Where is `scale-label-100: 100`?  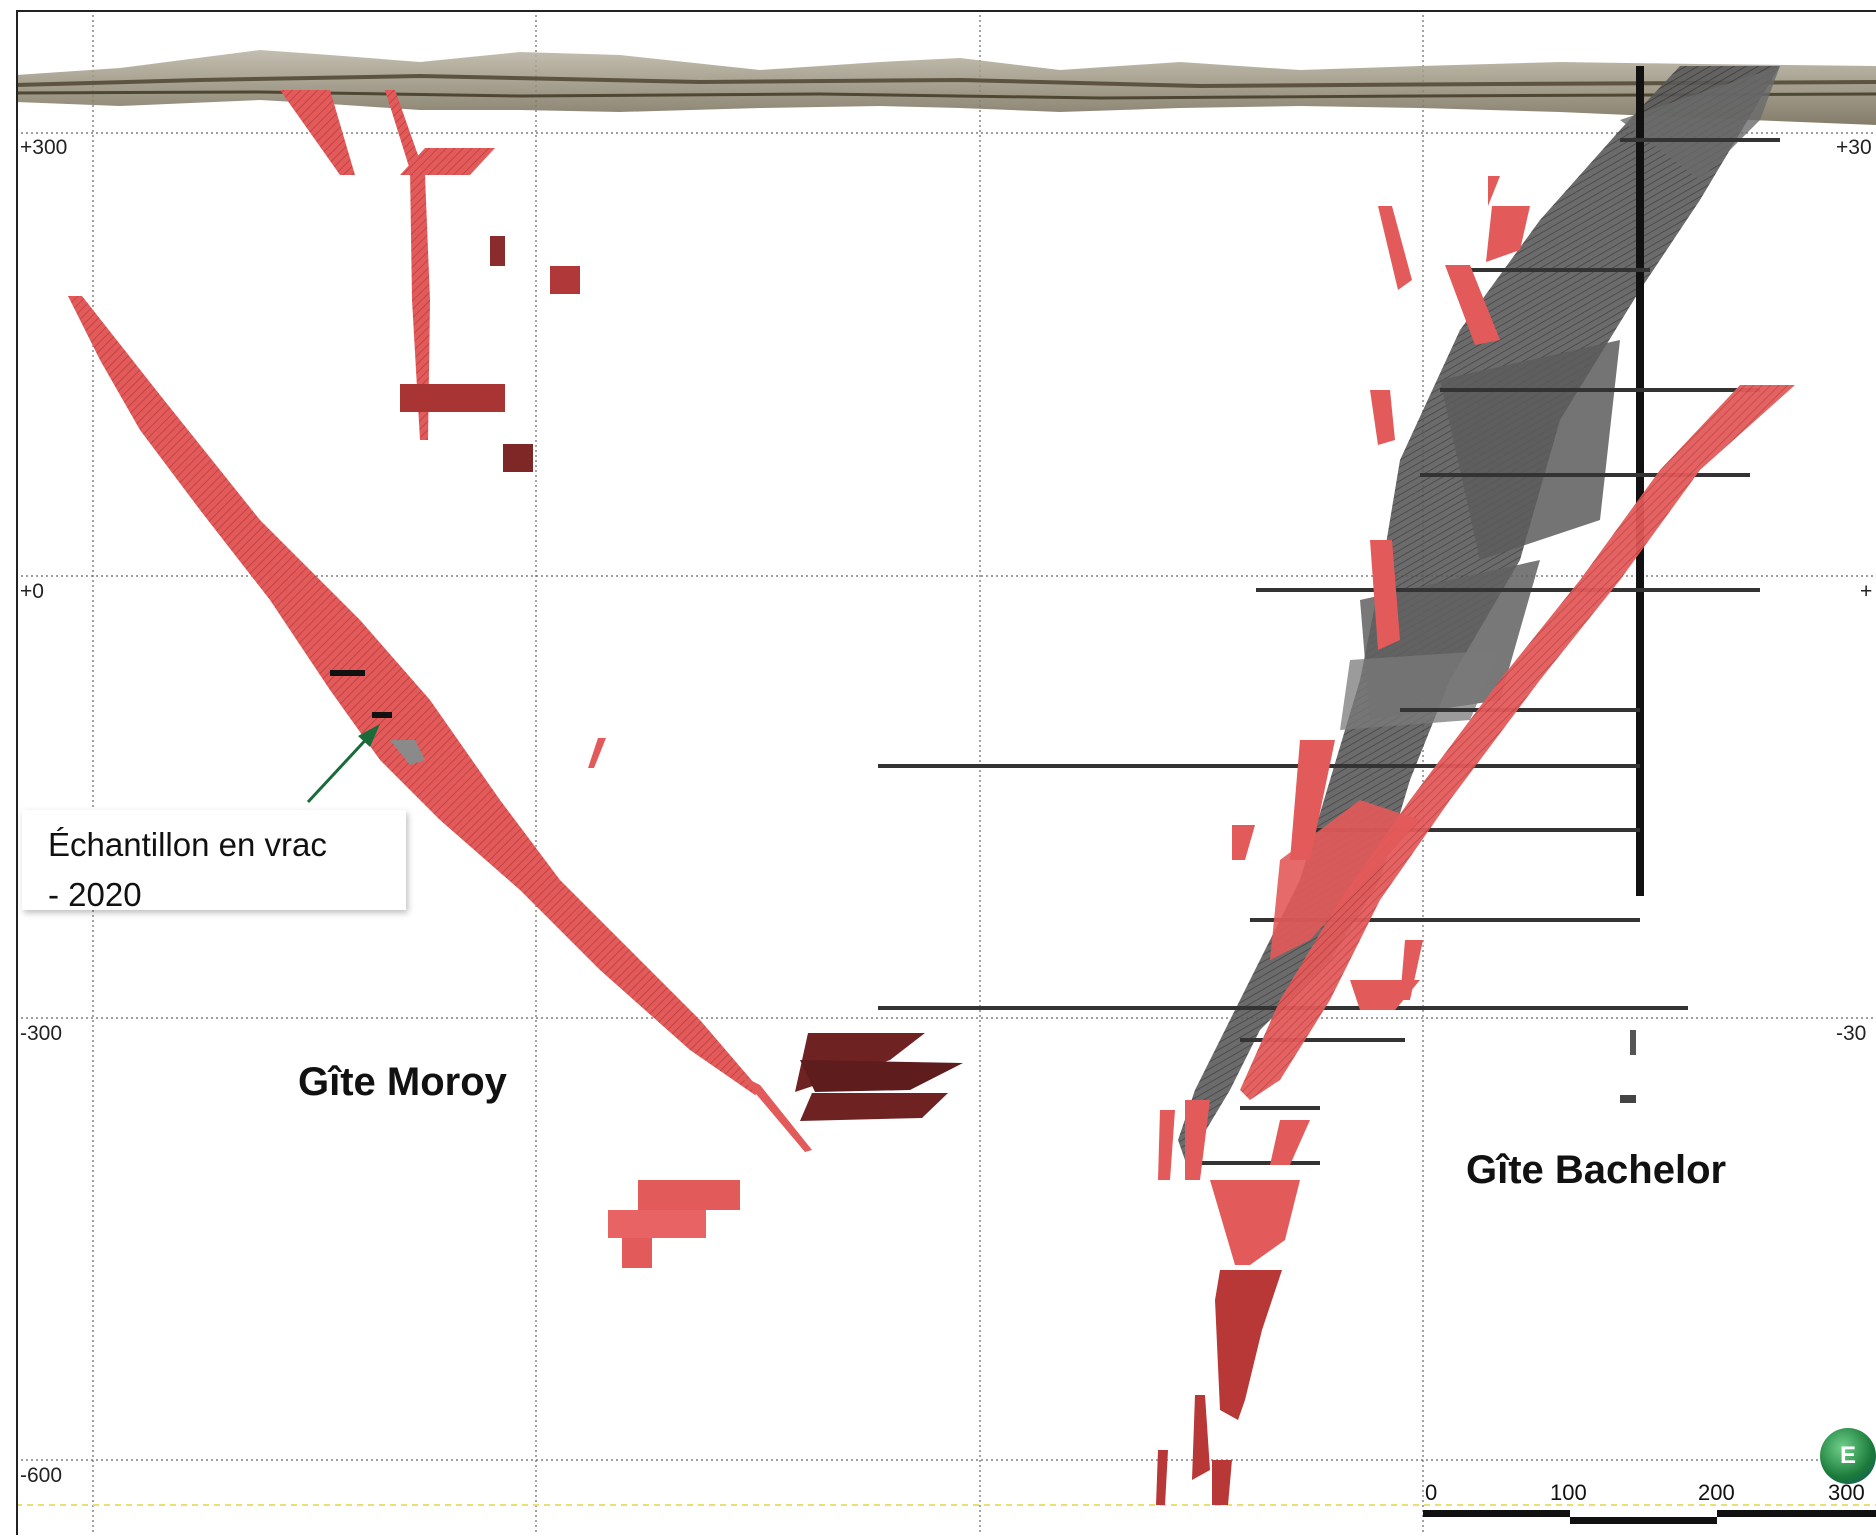 scale-label-100: 100 is located at coordinates (1568, 1492).